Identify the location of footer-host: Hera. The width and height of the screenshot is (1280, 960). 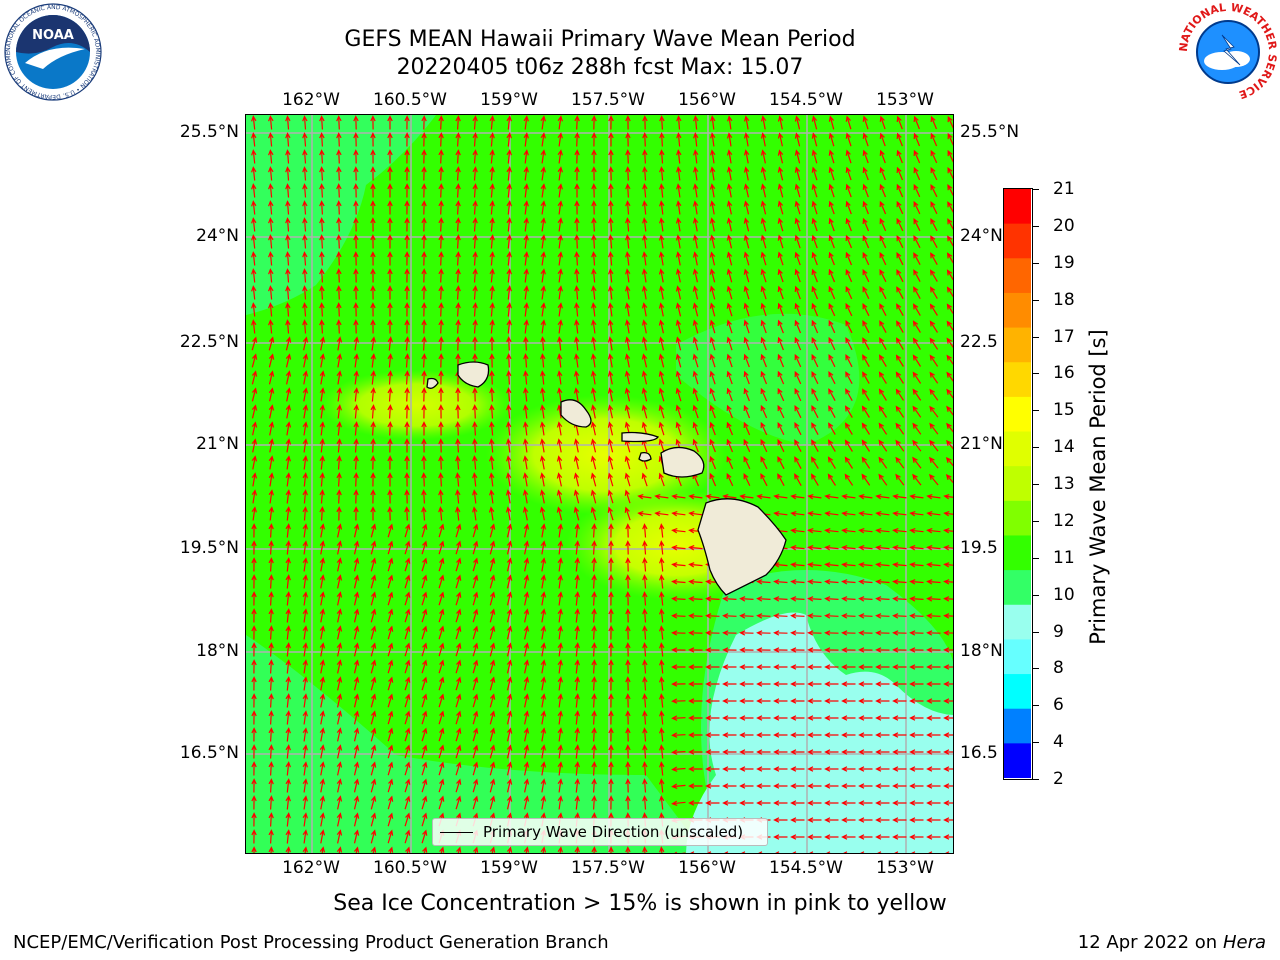
(1244, 942).